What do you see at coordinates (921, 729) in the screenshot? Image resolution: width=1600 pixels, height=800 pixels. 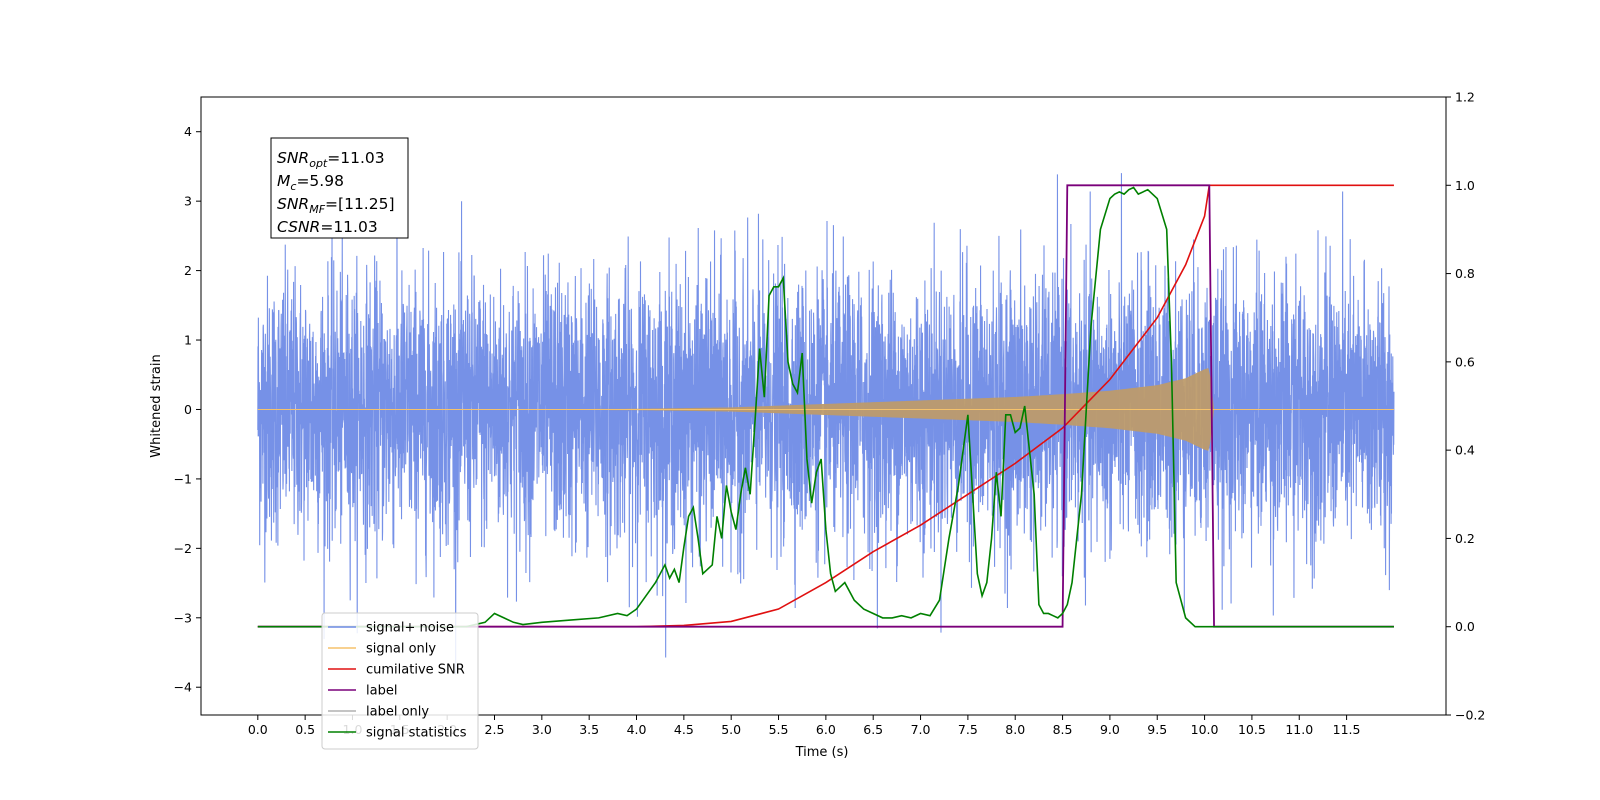 I see `x-tick-label: 7.0` at bounding box center [921, 729].